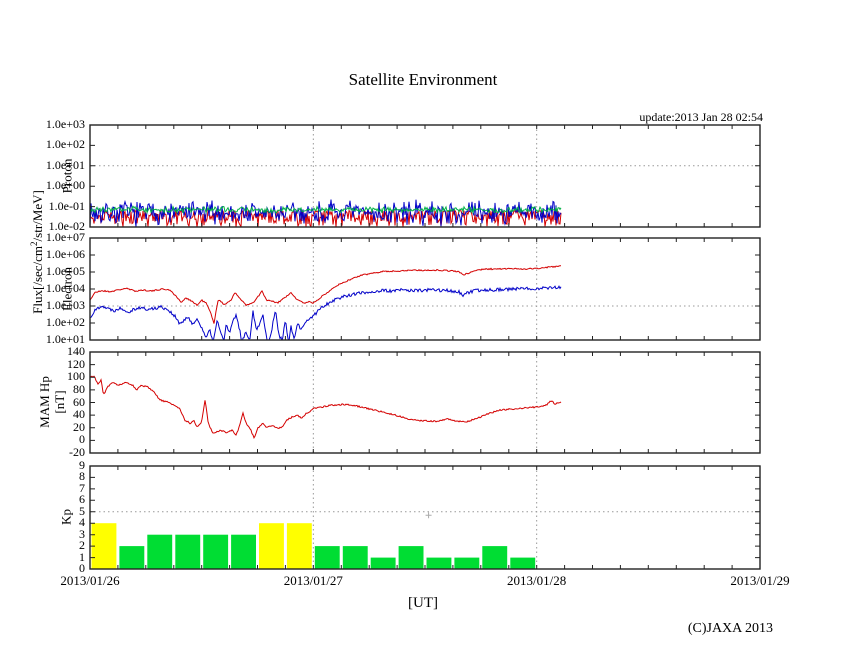 This screenshot has width=846, height=655. I want to click on y-tick-label: 140, so click(76, 351).